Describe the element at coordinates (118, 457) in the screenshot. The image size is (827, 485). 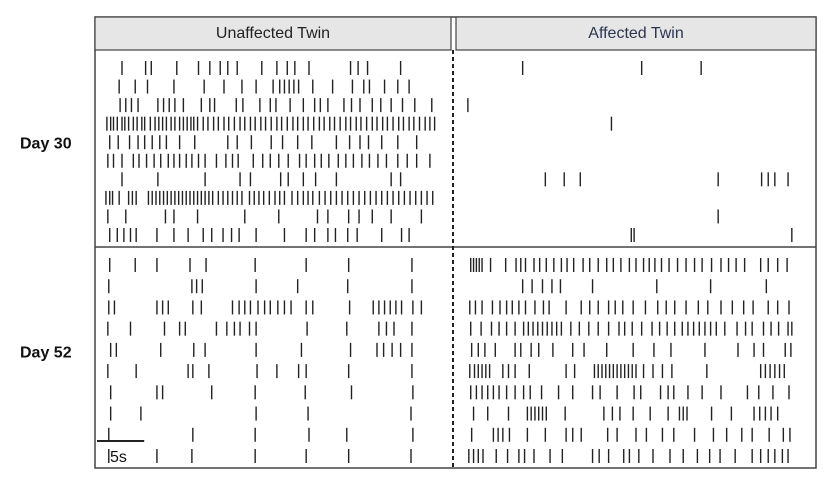
I see `scale-bar-label: 5s` at that location.